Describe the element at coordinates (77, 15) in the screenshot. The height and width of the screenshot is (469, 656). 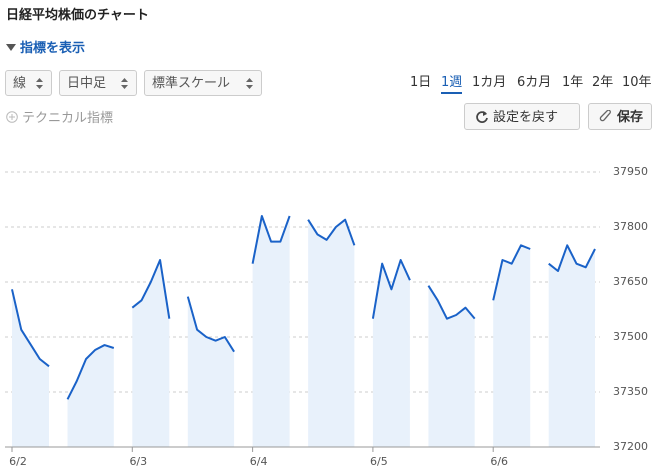
I see `page-title: 日経平均株価のチャート` at that location.